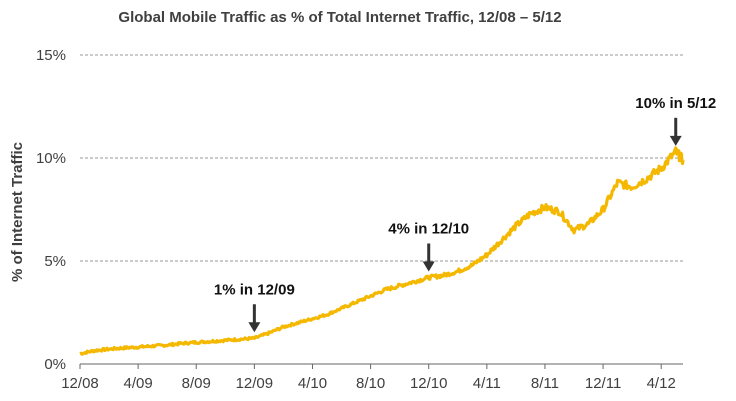  What do you see at coordinates (55, 261) in the screenshot?
I see `y-tick-label: 5%` at bounding box center [55, 261].